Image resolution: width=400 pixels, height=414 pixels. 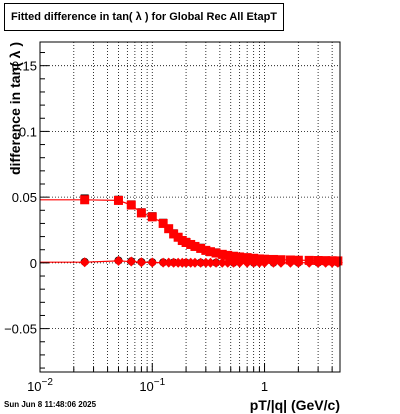 I want to click on fit-lines, so click(x=189, y=231).